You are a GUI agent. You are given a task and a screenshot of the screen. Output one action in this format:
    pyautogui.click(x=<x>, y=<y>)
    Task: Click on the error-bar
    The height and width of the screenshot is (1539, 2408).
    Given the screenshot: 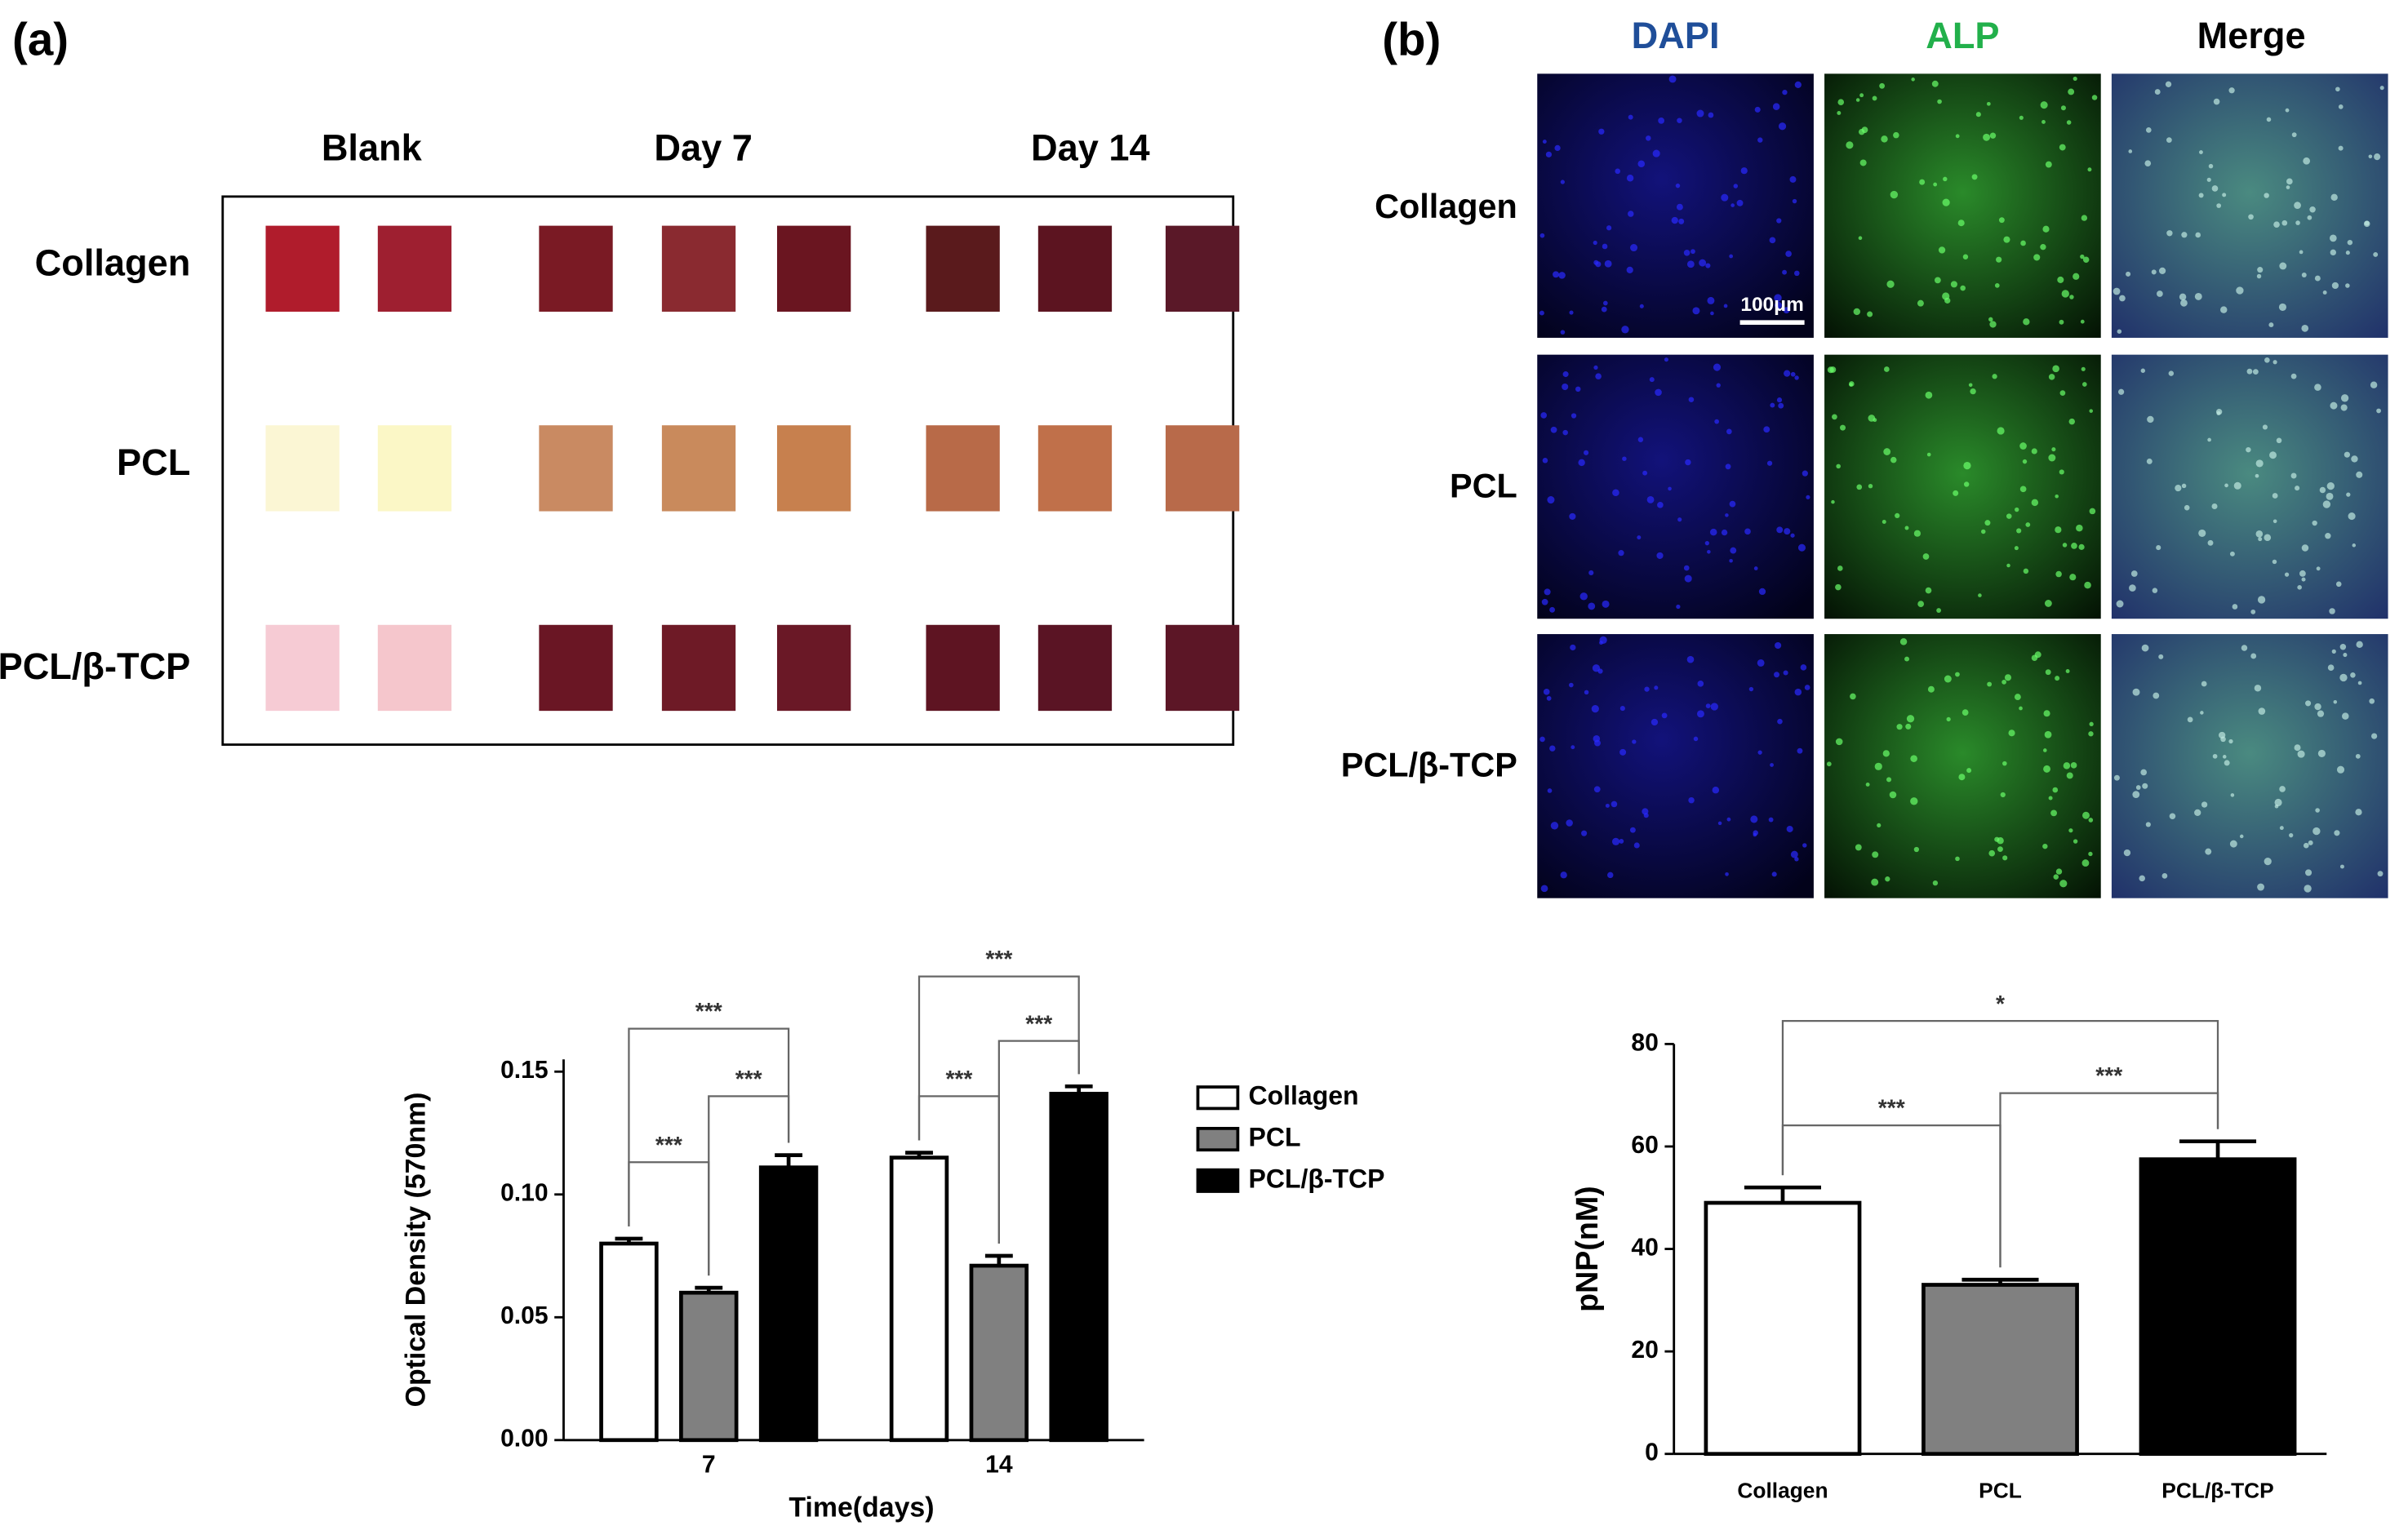 What is the action you would take?
    pyautogui.click(x=2000, y=1281)
    